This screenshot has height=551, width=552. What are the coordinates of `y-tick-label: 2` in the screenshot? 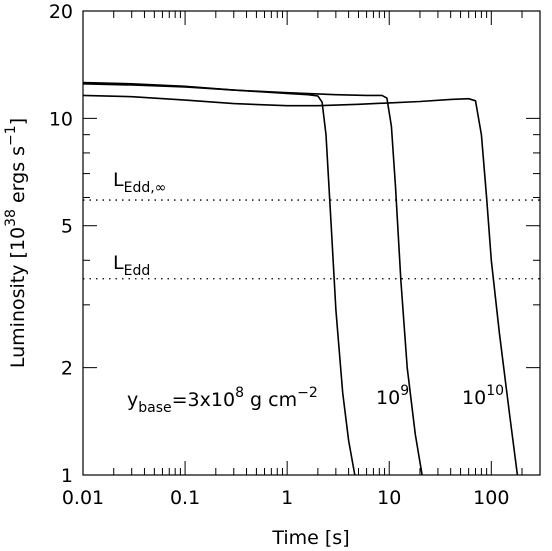 It's located at (67, 369).